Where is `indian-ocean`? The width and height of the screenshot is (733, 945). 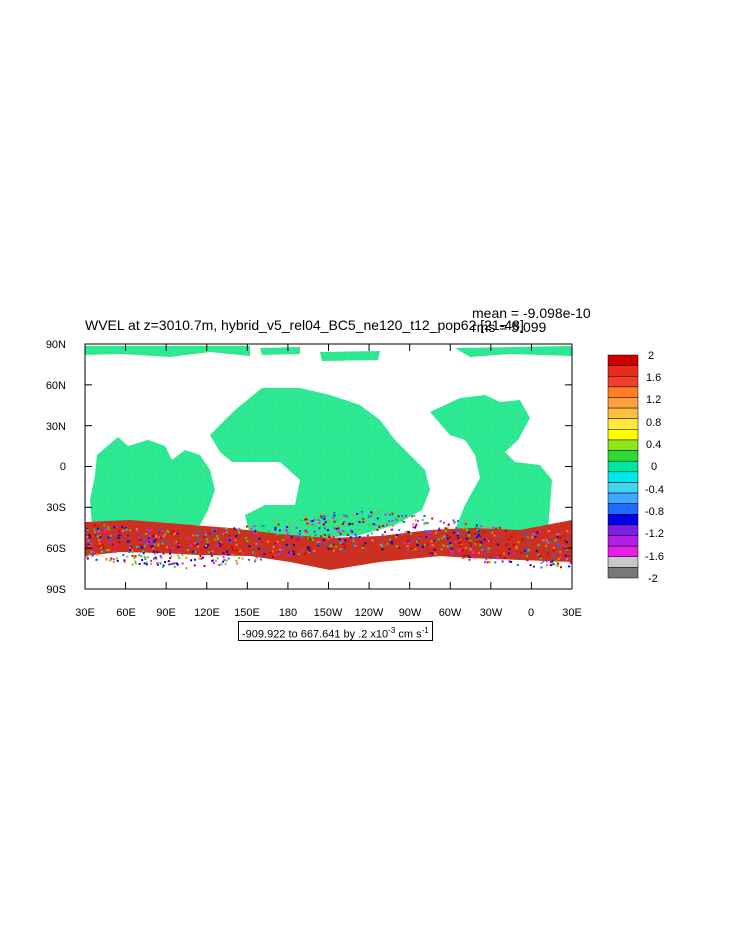
indian-ocean is located at coordinates (152, 483).